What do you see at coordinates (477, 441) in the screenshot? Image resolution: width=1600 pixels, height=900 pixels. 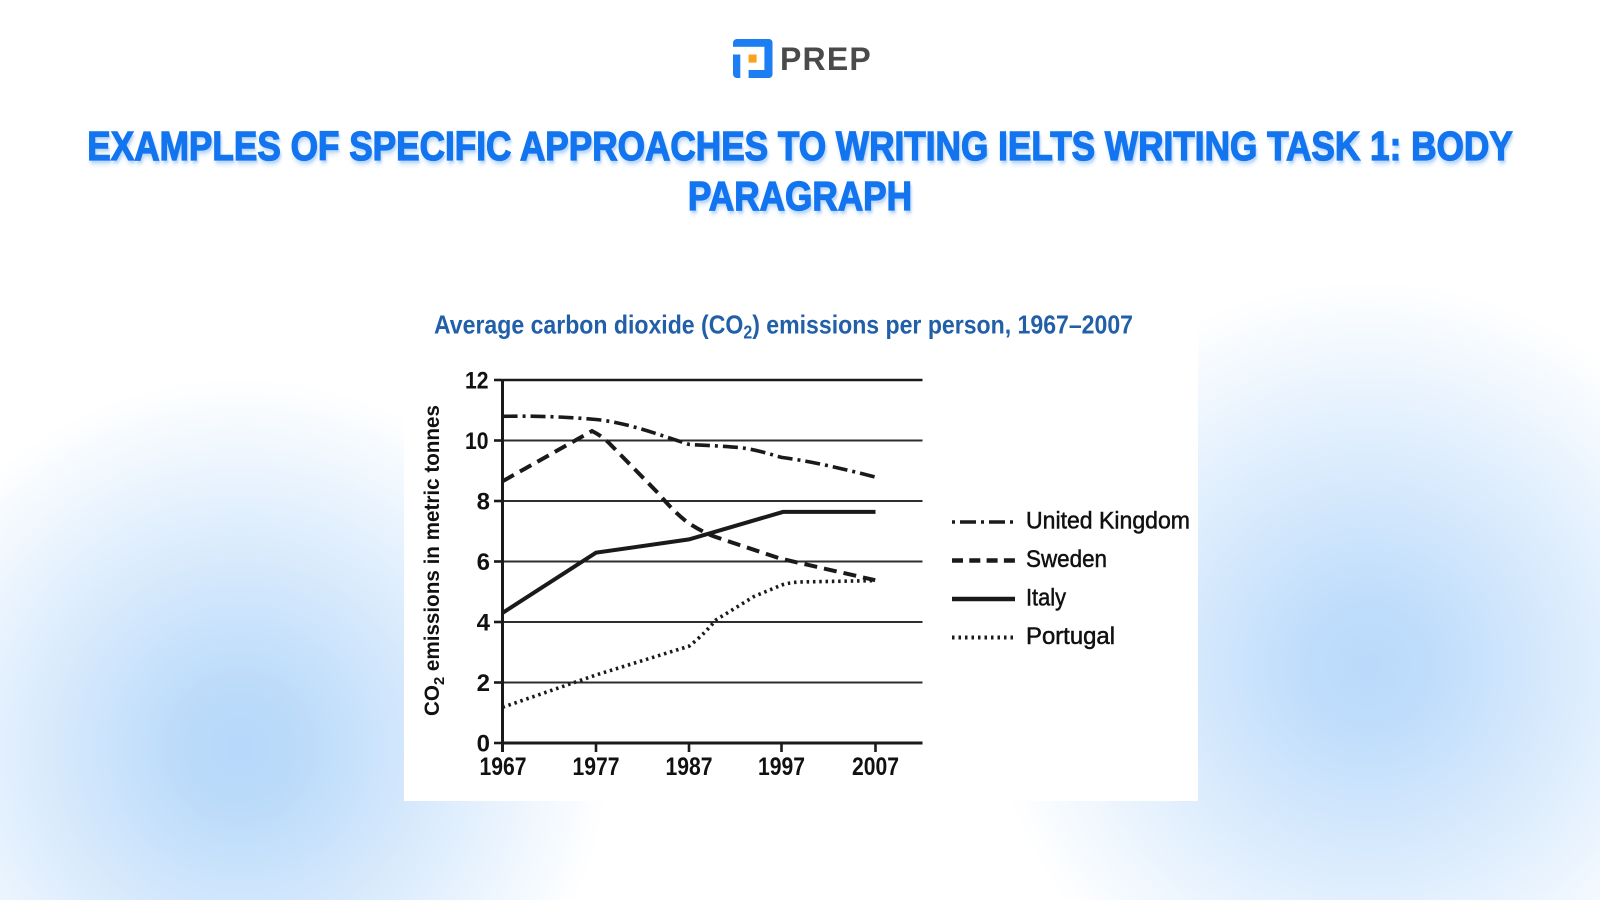 I see `svg-text: 10` at bounding box center [477, 441].